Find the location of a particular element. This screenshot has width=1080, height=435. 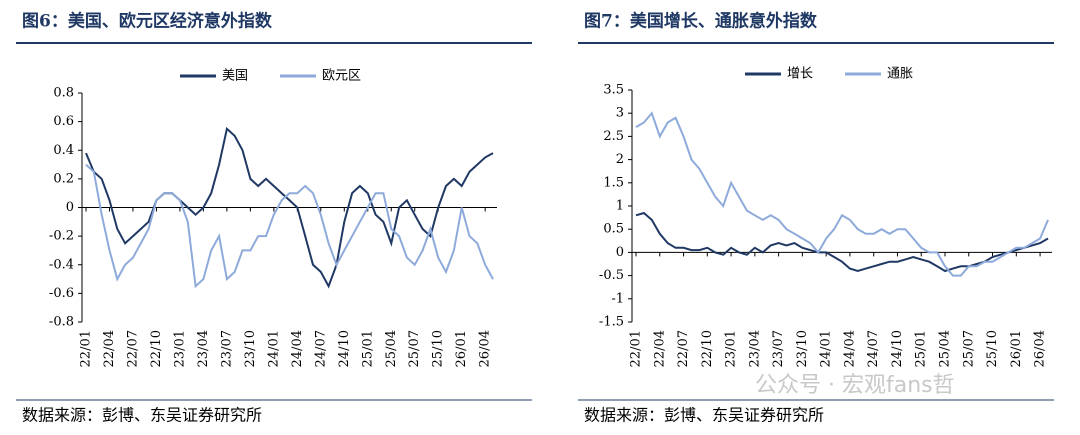

legend-label: 美国 is located at coordinates (235, 76).